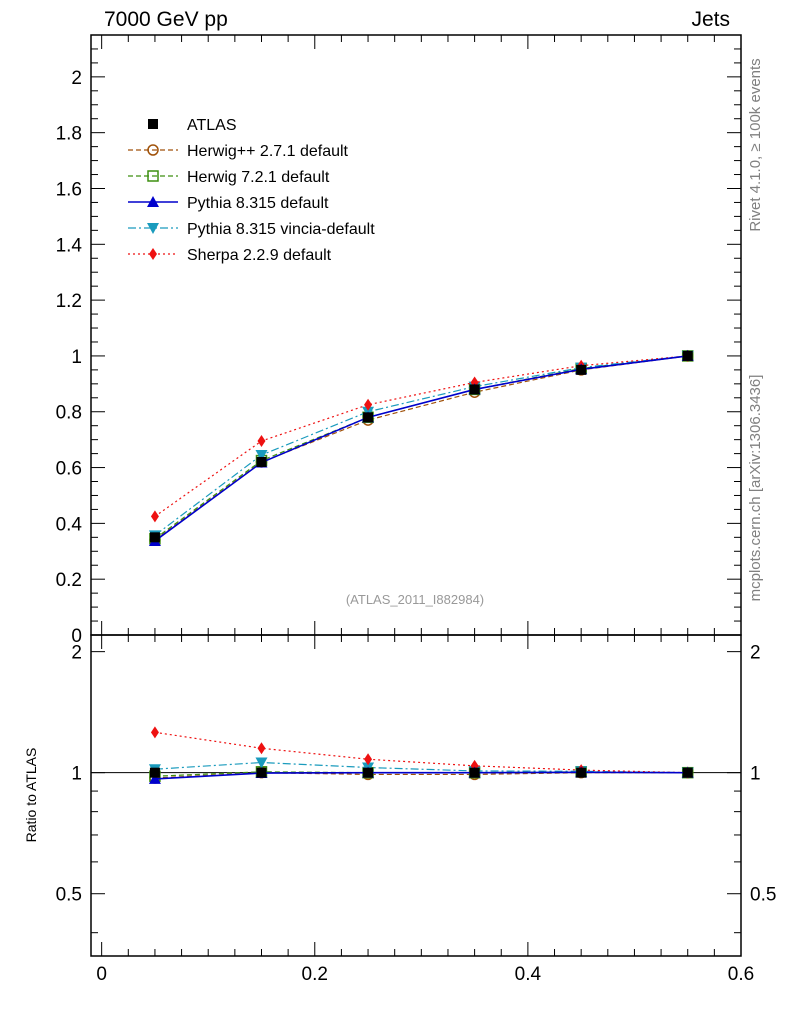  I want to click on data-point-vincia, so click(261, 455).